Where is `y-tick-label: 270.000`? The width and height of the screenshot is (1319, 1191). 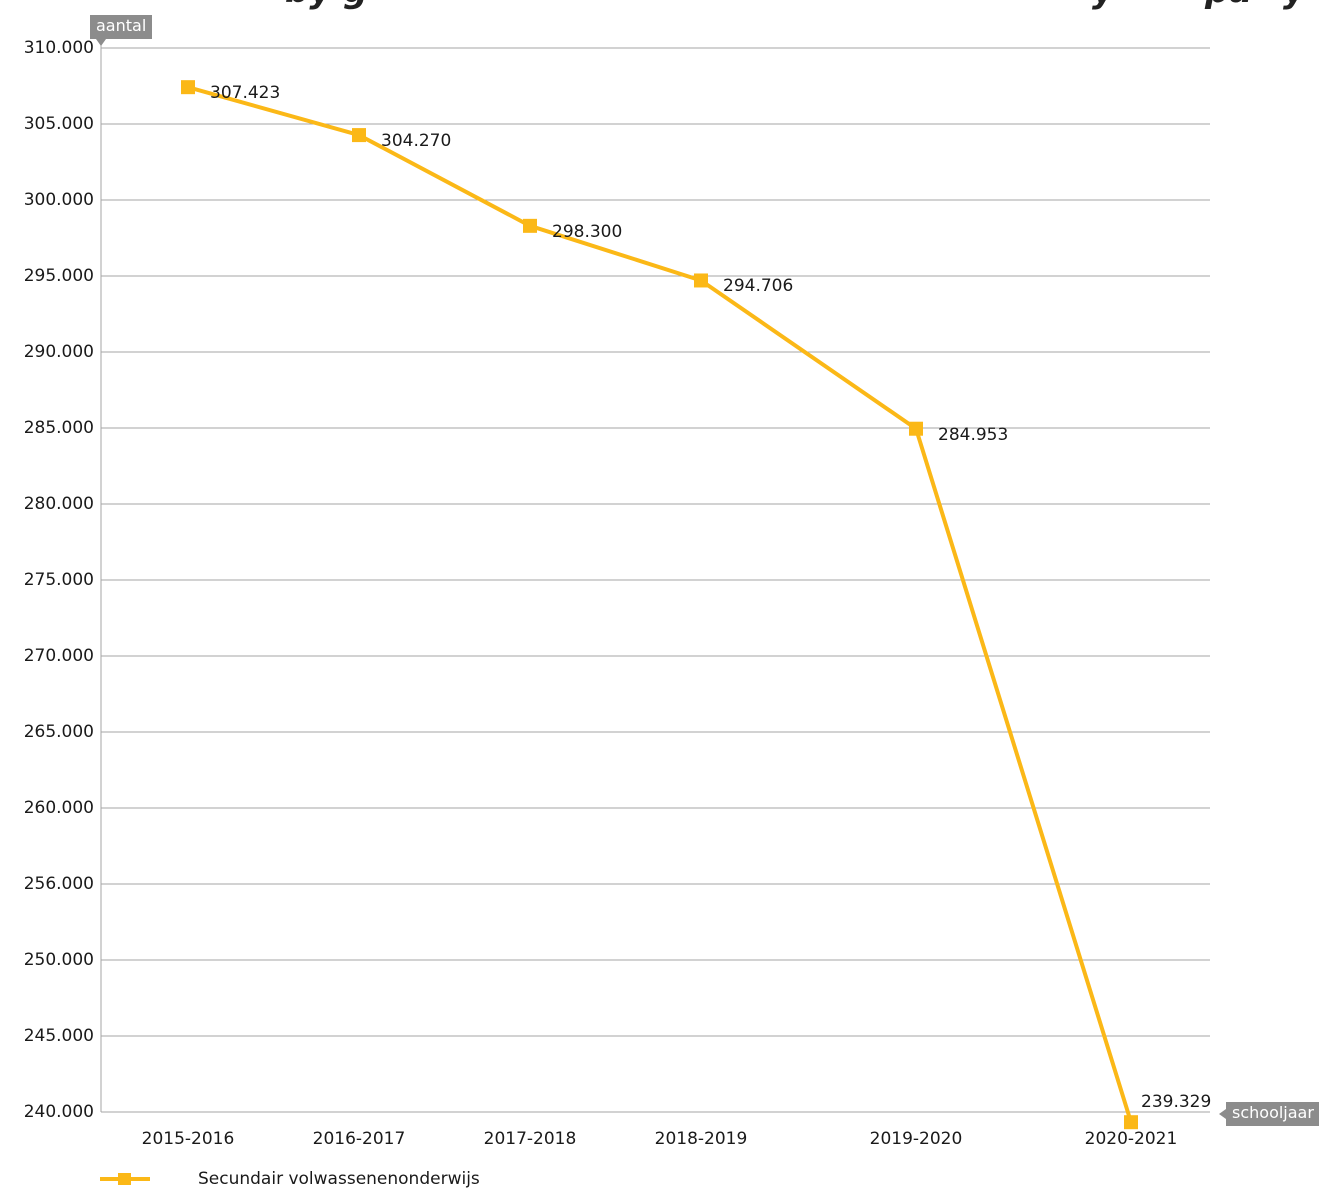
y-tick-label: 270.000 is located at coordinates (58, 656).